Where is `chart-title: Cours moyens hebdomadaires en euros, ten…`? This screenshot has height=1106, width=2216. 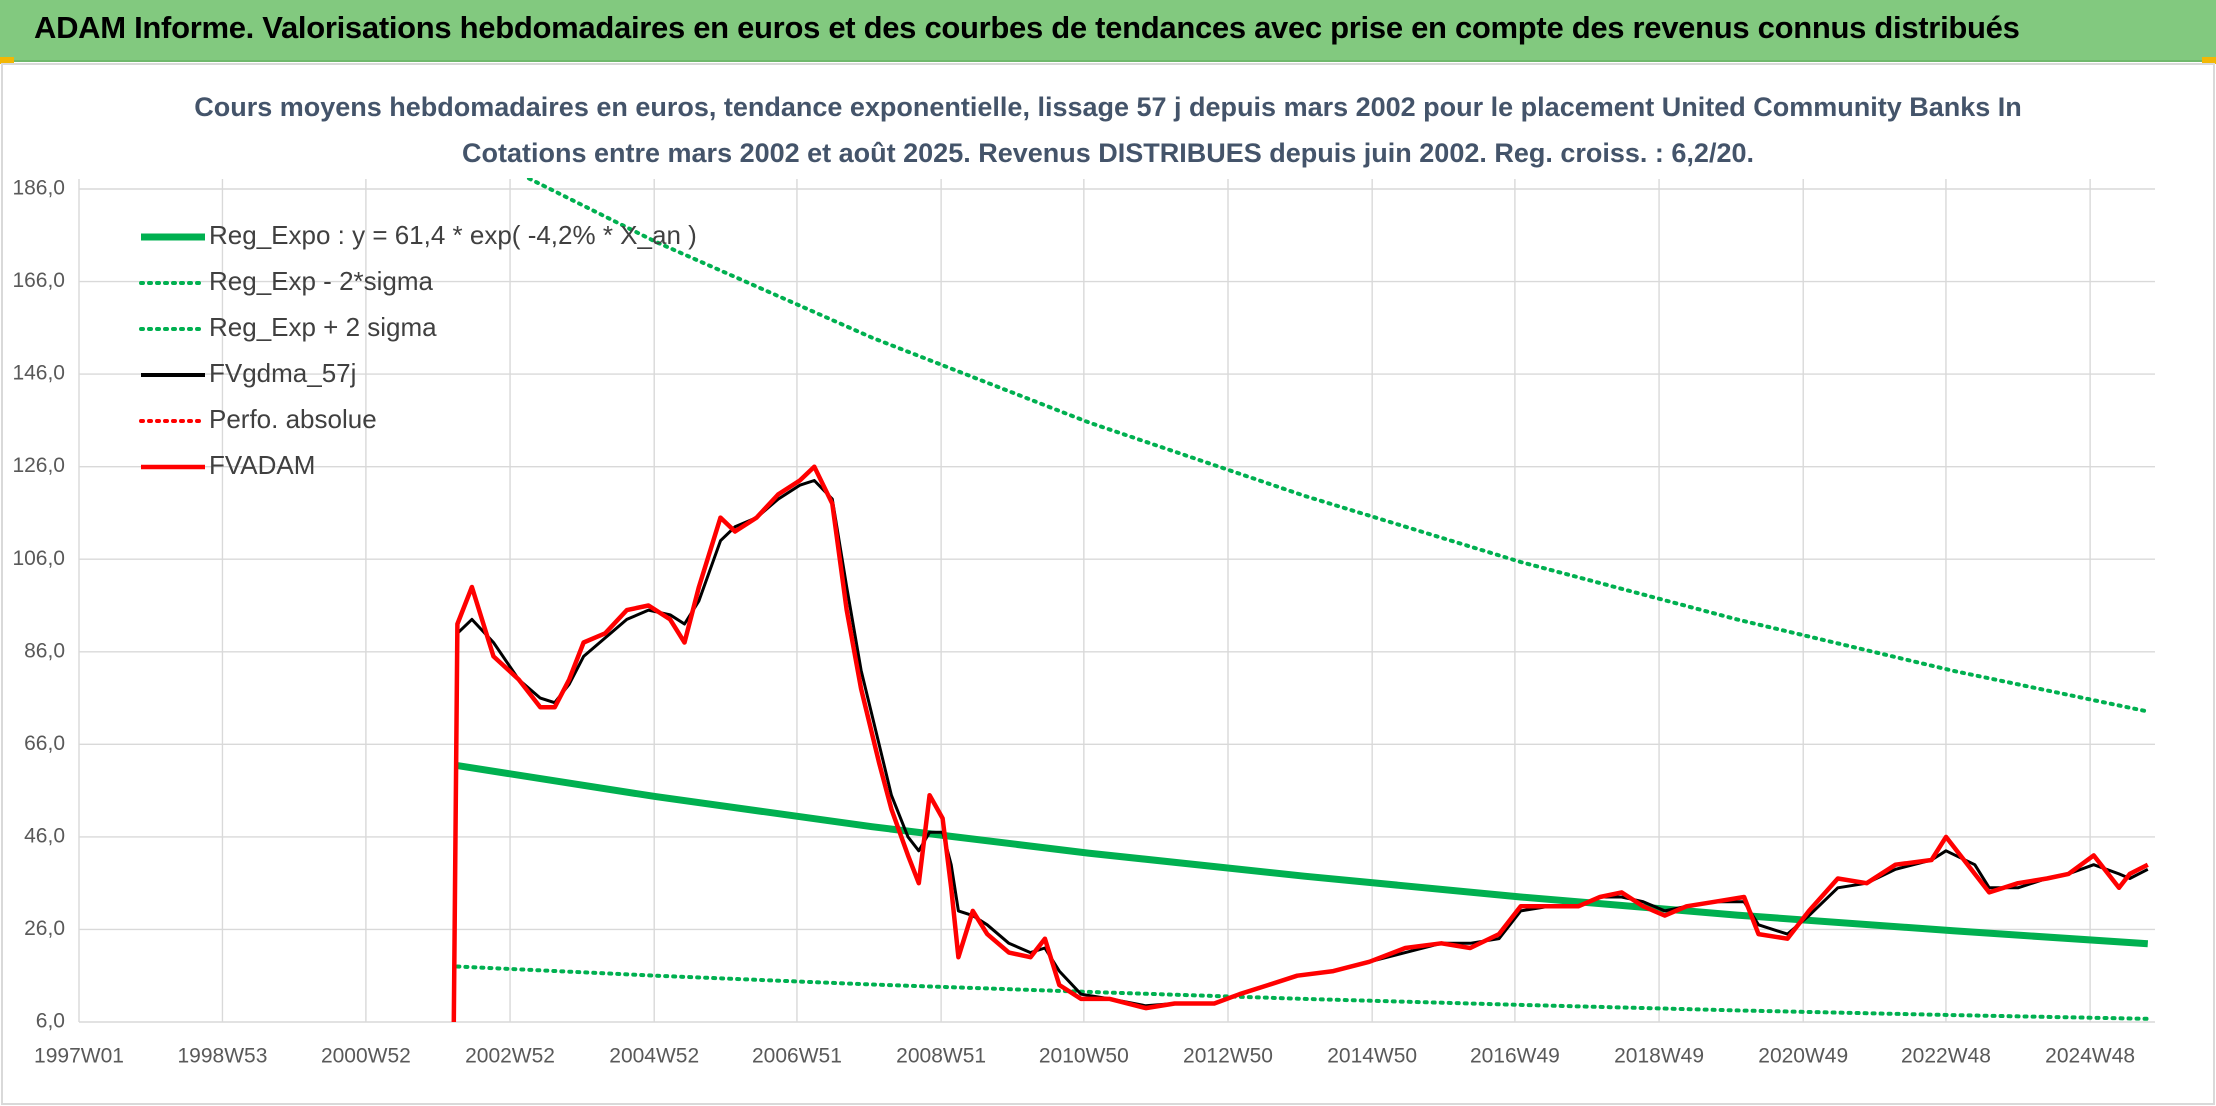 chart-title: Cours moyens hebdomadaires en euros, ten… is located at coordinates (1108, 107).